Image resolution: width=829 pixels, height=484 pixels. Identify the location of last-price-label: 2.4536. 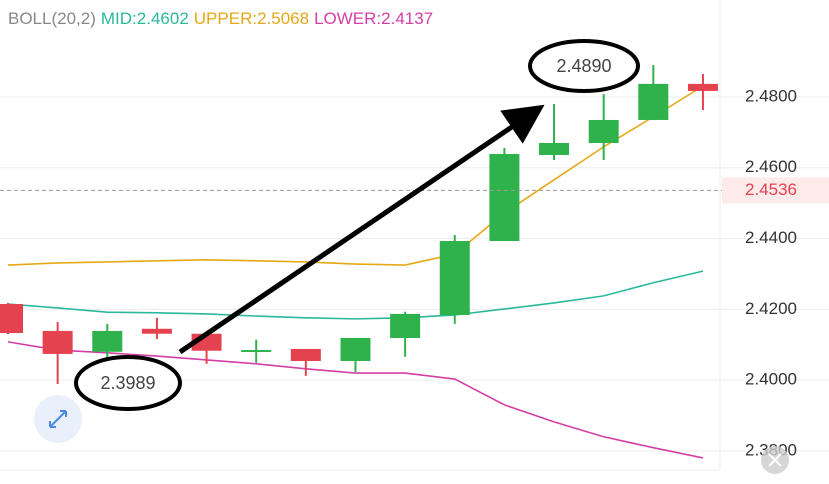
(771, 189).